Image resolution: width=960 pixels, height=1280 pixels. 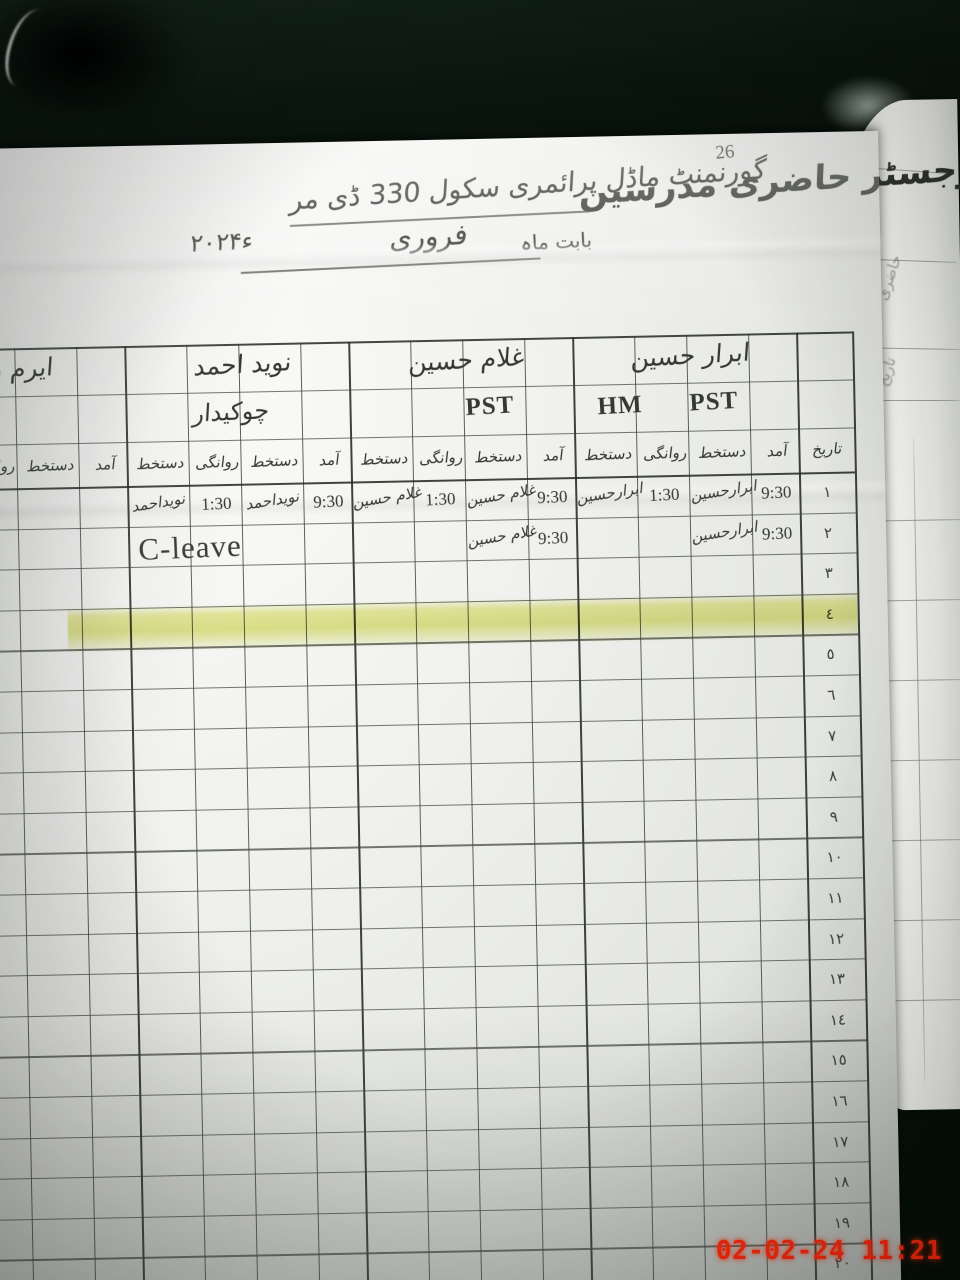 What do you see at coordinates (833, 776) in the screenshot?
I see `row-date-٨: ٨` at bounding box center [833, 776].